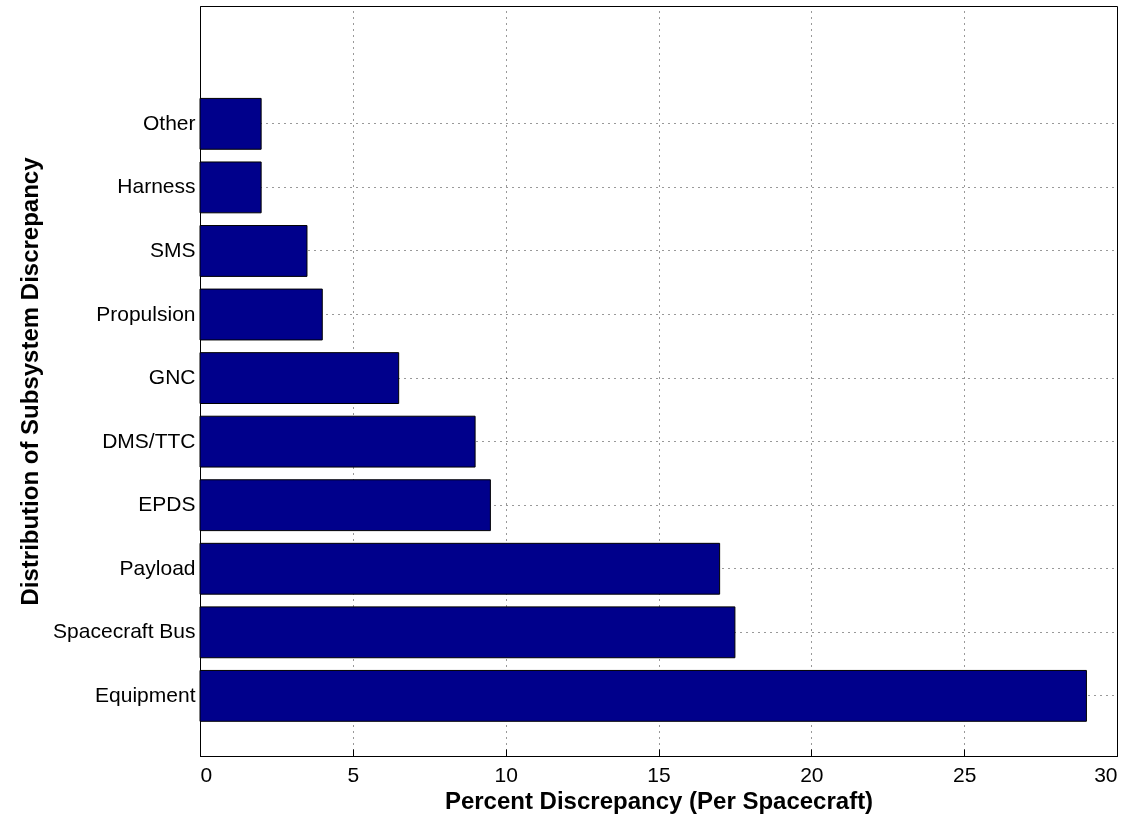 The width and height of the screenshot is (1141, 825). Describe the element at coordinates (145, 694) in the screenshot. I see `y-tick-label: Equipment` at that location.